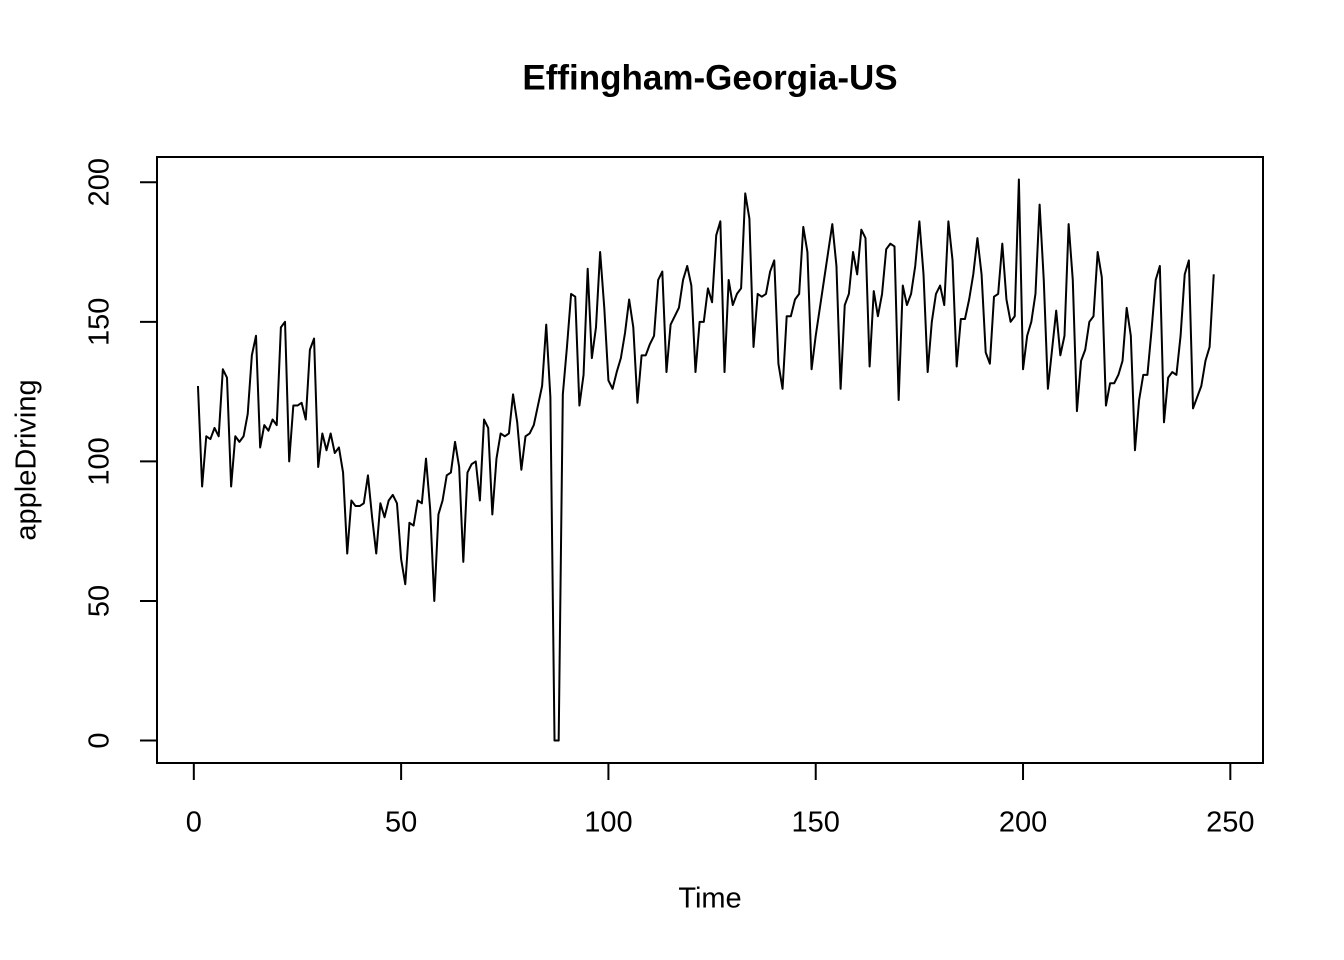 This screenshot has width=1344, height=960. Describe the element at coordinates (709, 77) in the screenshot. I see `chart-title: Effingham-Georgia-US` at that location.